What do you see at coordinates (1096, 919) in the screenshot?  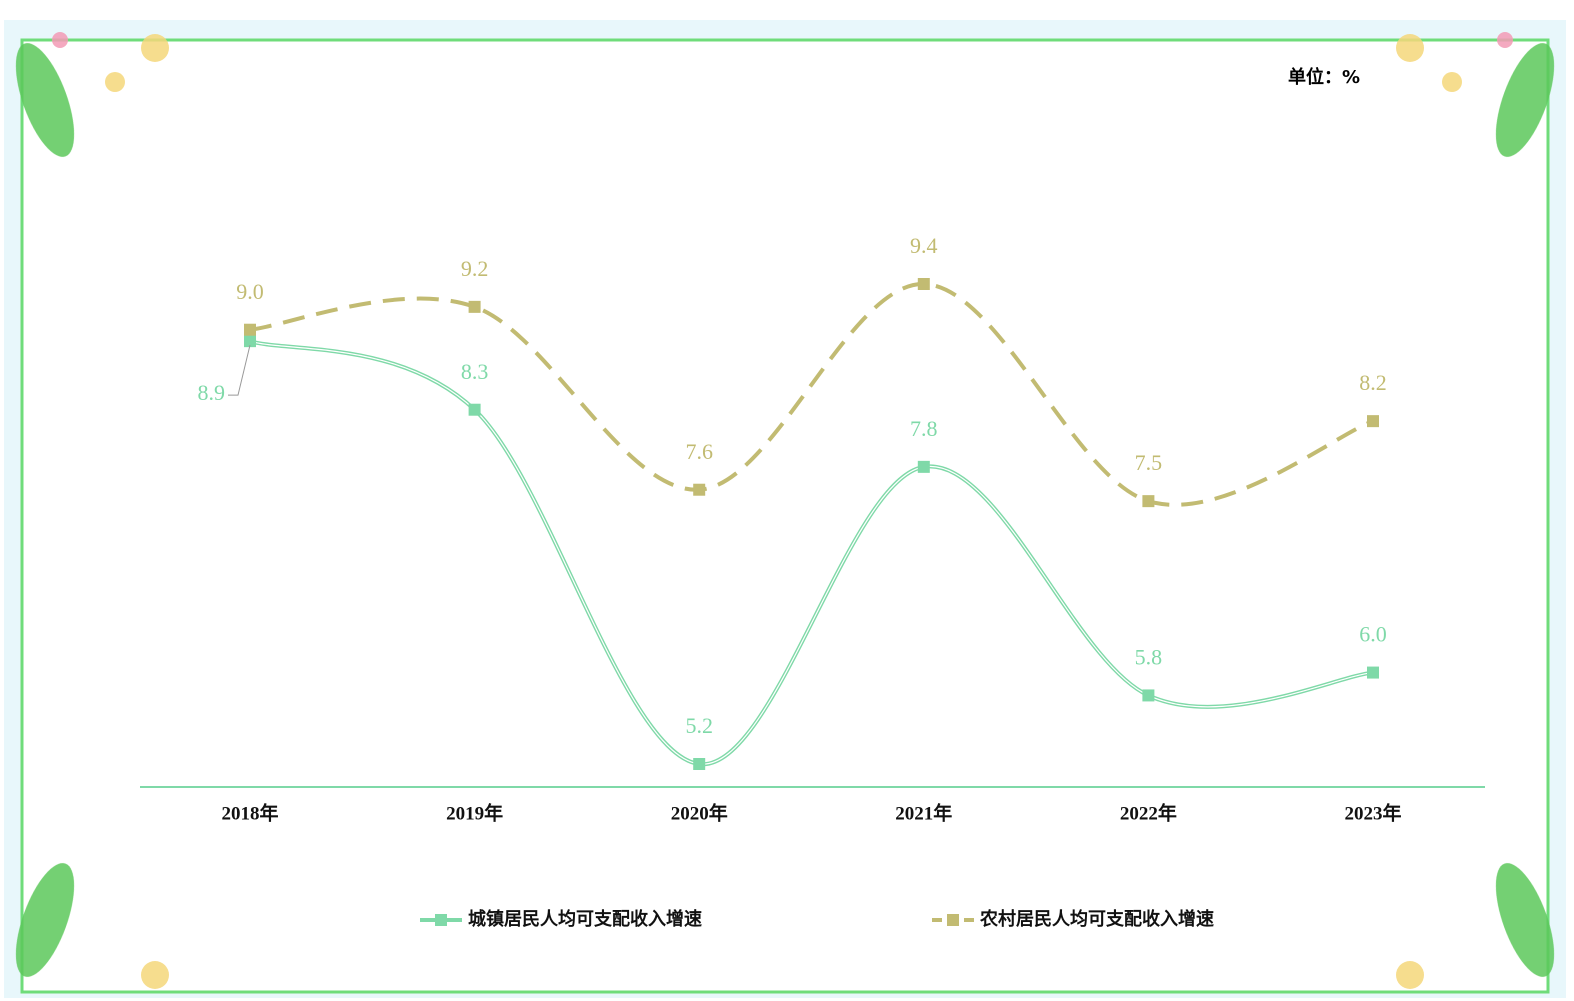 I see `legend-label: 农村居民人均可支配收入增速` at bounding box center [1096, 919].